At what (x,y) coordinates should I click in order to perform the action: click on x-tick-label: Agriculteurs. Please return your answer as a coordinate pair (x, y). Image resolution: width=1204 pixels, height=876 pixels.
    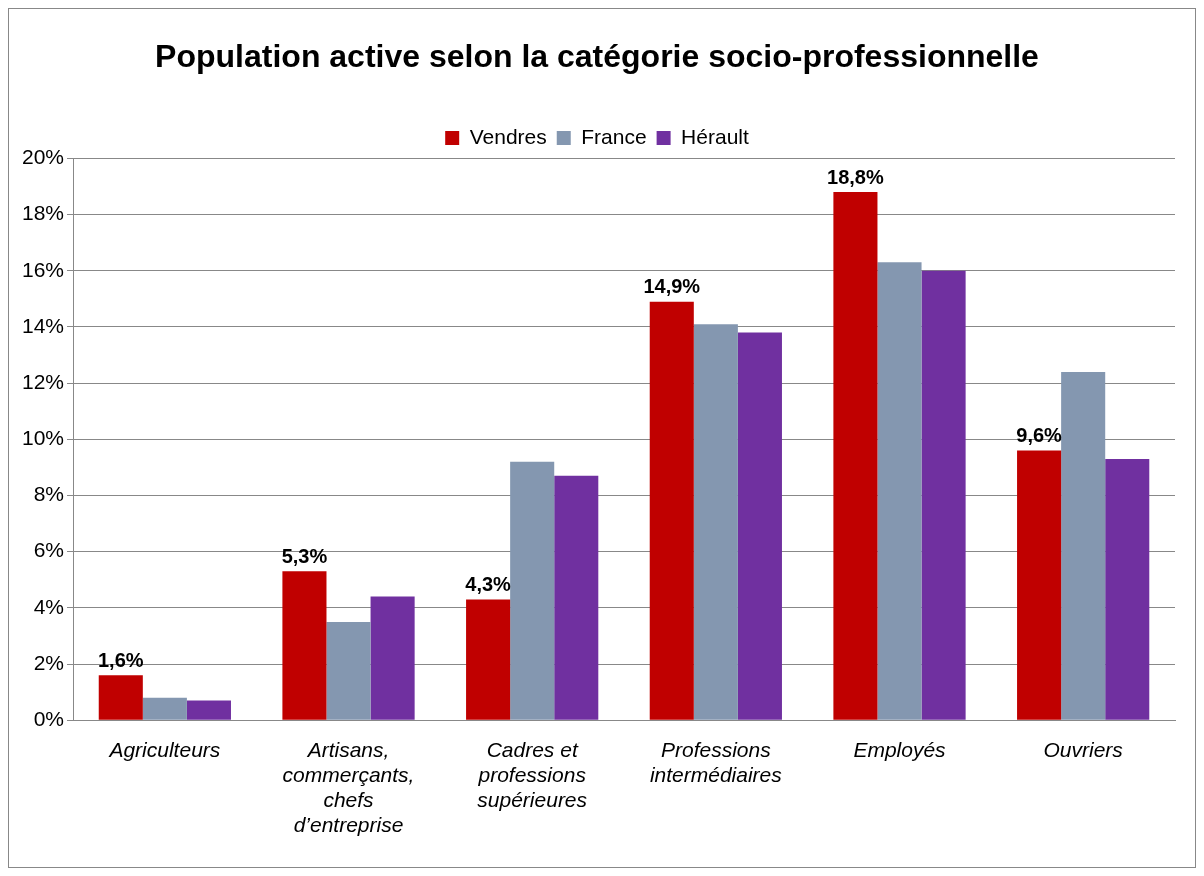
    Looking at the image, I should click on (164, 749).